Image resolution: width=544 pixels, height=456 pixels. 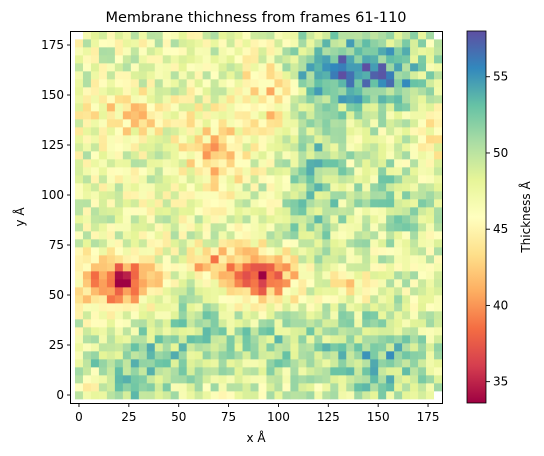 I want to click on y-tick-label: 100, so click(x=52, y=195).